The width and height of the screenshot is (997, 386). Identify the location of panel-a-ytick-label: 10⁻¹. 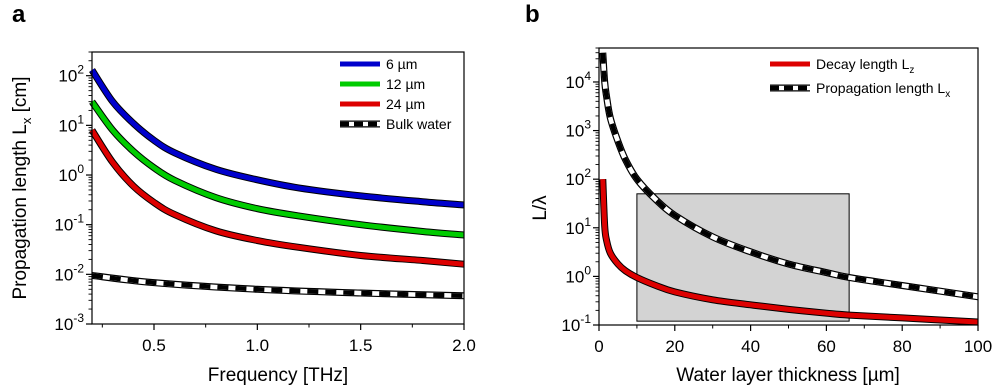
(69, 223).